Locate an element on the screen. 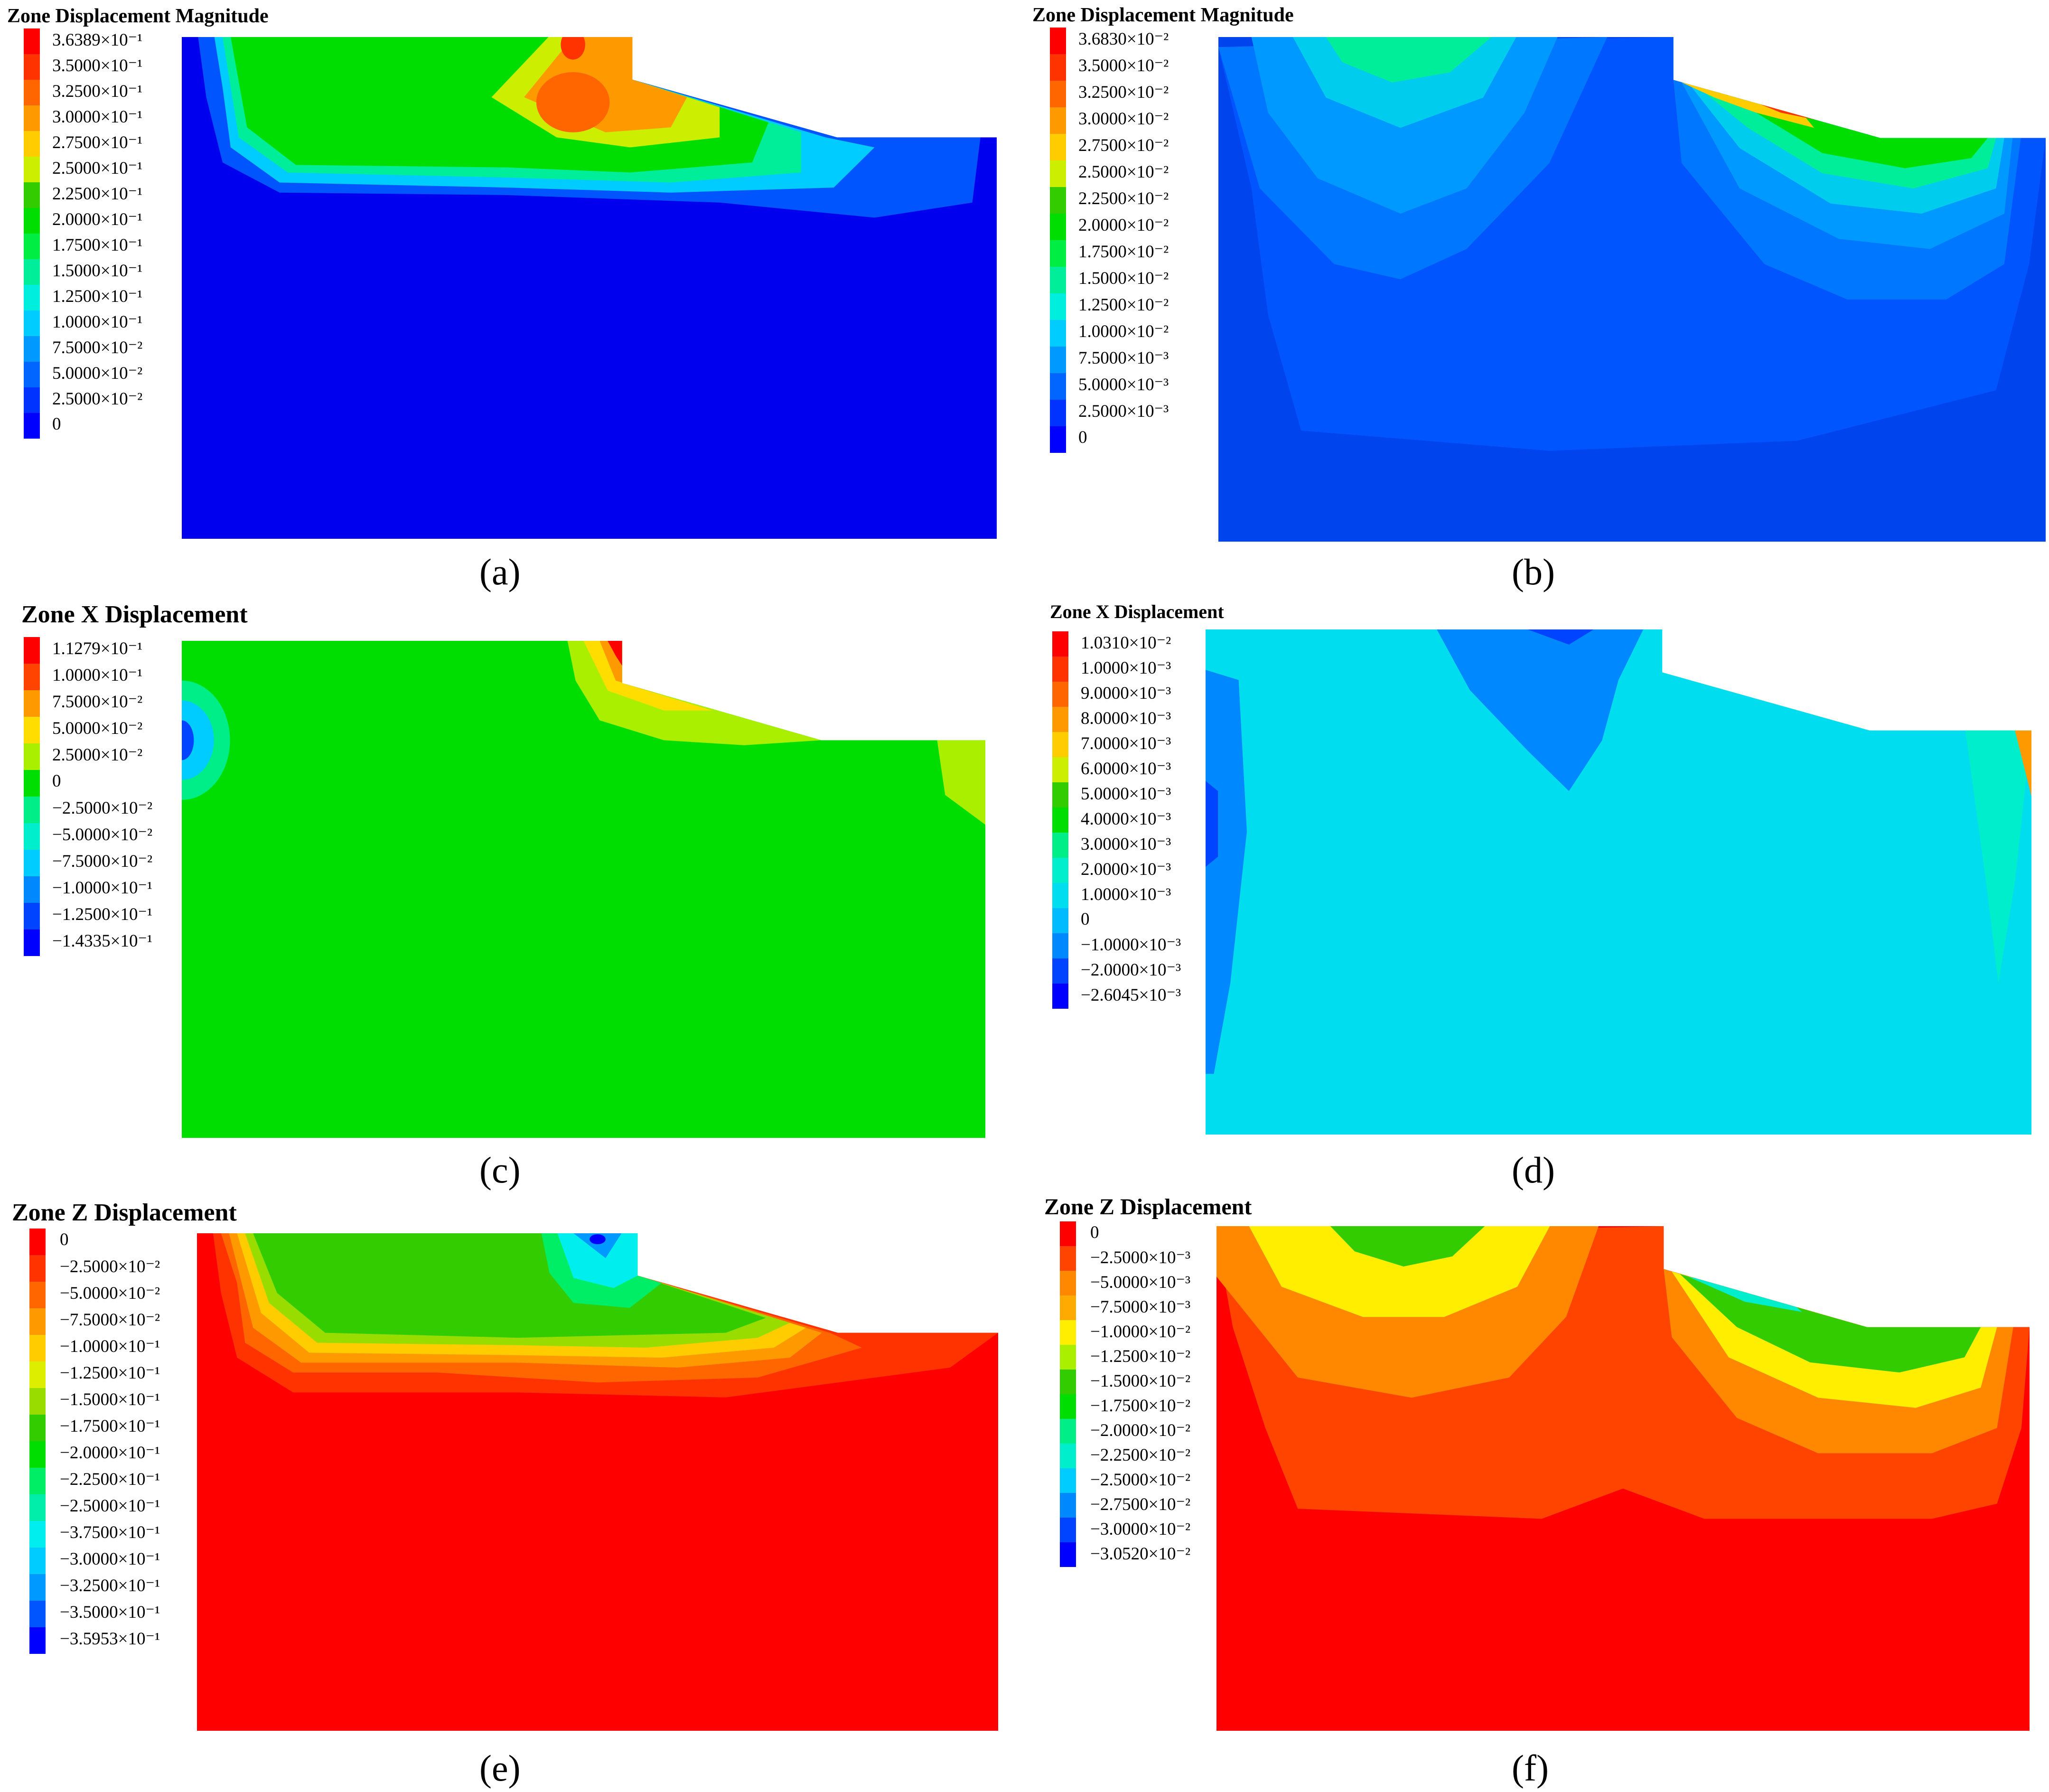  legend-label: 1.2500×10⁻² is located at coordinates (1124, 305).